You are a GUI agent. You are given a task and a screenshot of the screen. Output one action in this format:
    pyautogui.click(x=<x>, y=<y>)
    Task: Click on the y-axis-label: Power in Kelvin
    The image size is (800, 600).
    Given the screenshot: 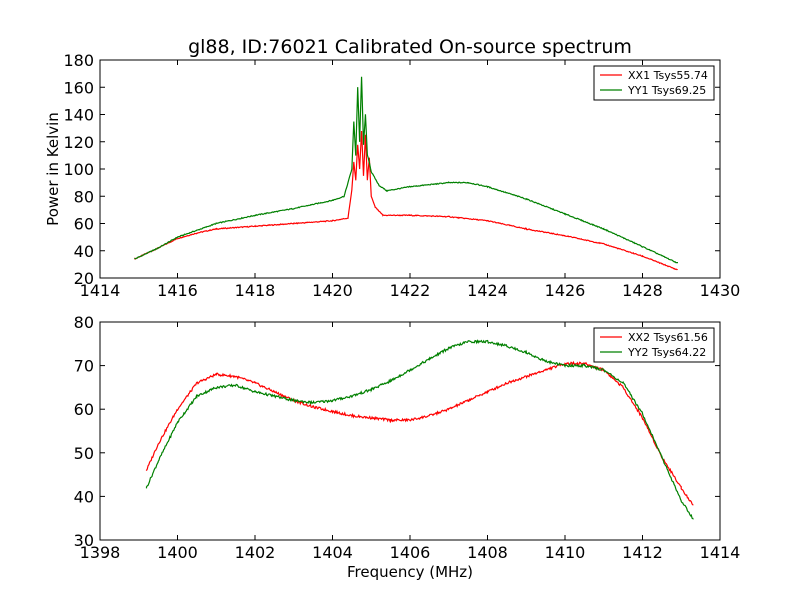 What is the action you would take?
    pyautogui.click(x=53, y=169)
    